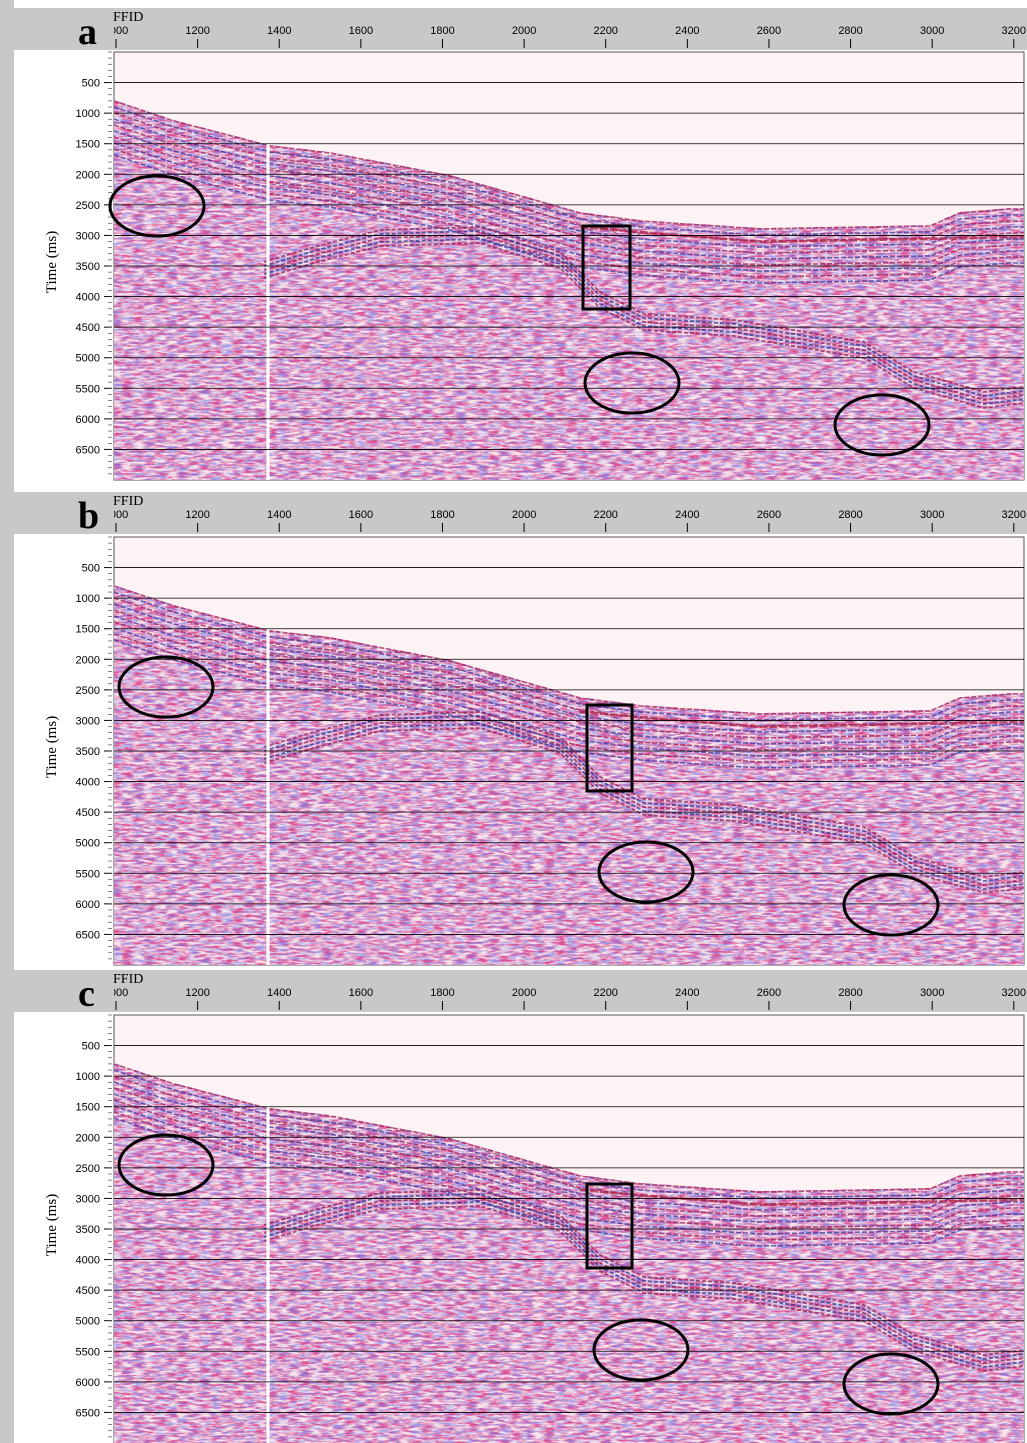  I want to click on x-tick-label: 3200, so click(1014, 31).